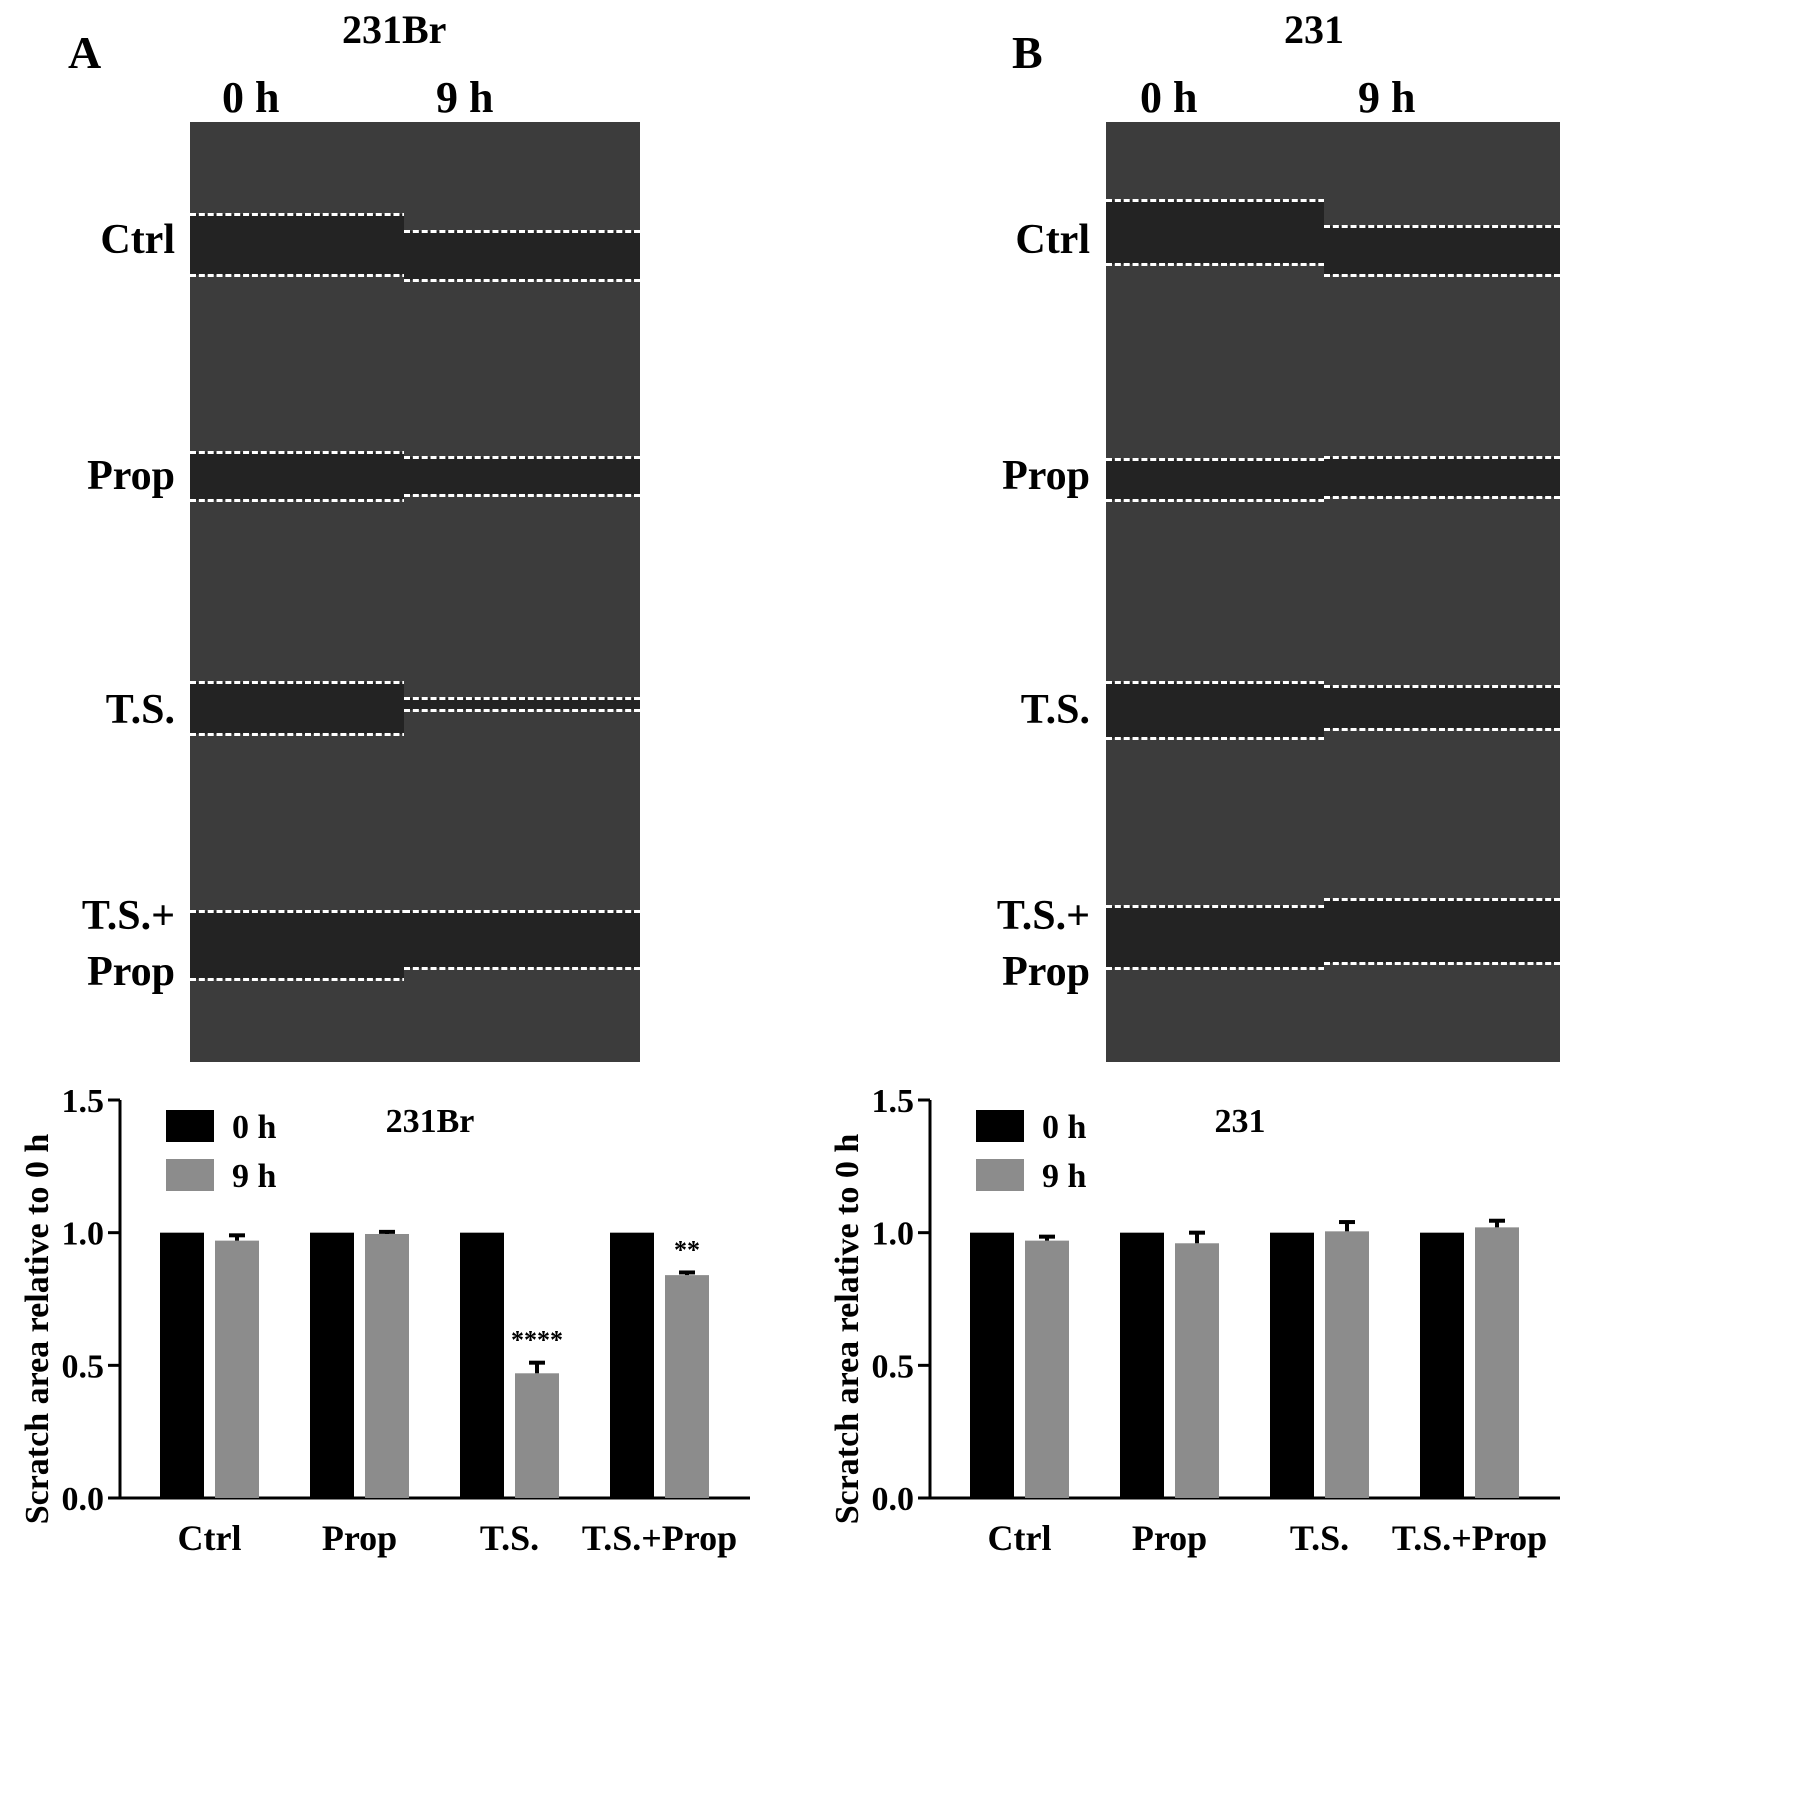  What do you see at coordinates (254, 1176) in the screenshot?
I see `legend-label-1: 9 h` at bounding box center [254, 1176].